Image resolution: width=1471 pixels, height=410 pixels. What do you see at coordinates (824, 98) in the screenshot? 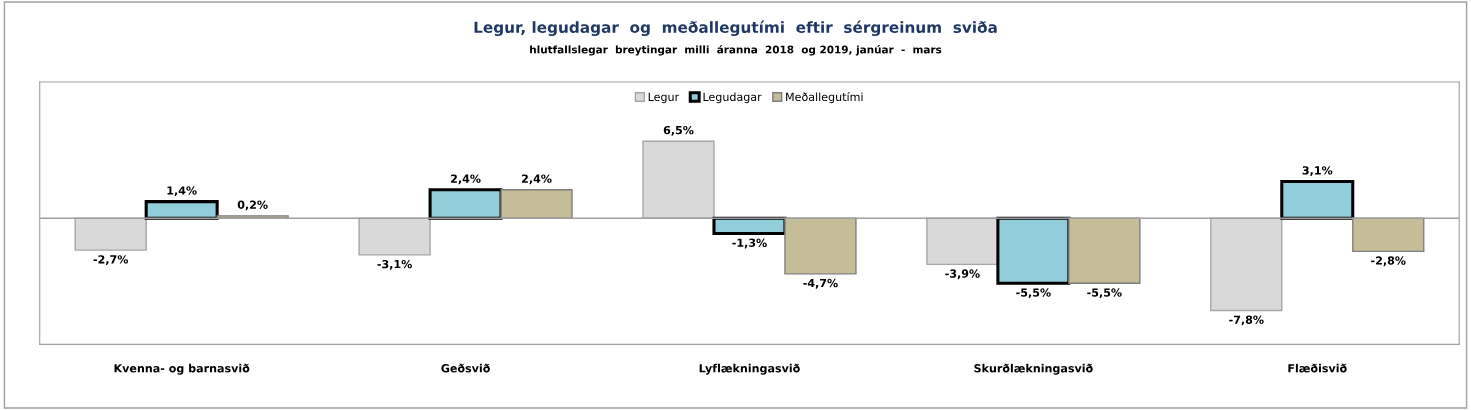
I see `legend-label: Meðallegutími` at bounding box center [824, 98].